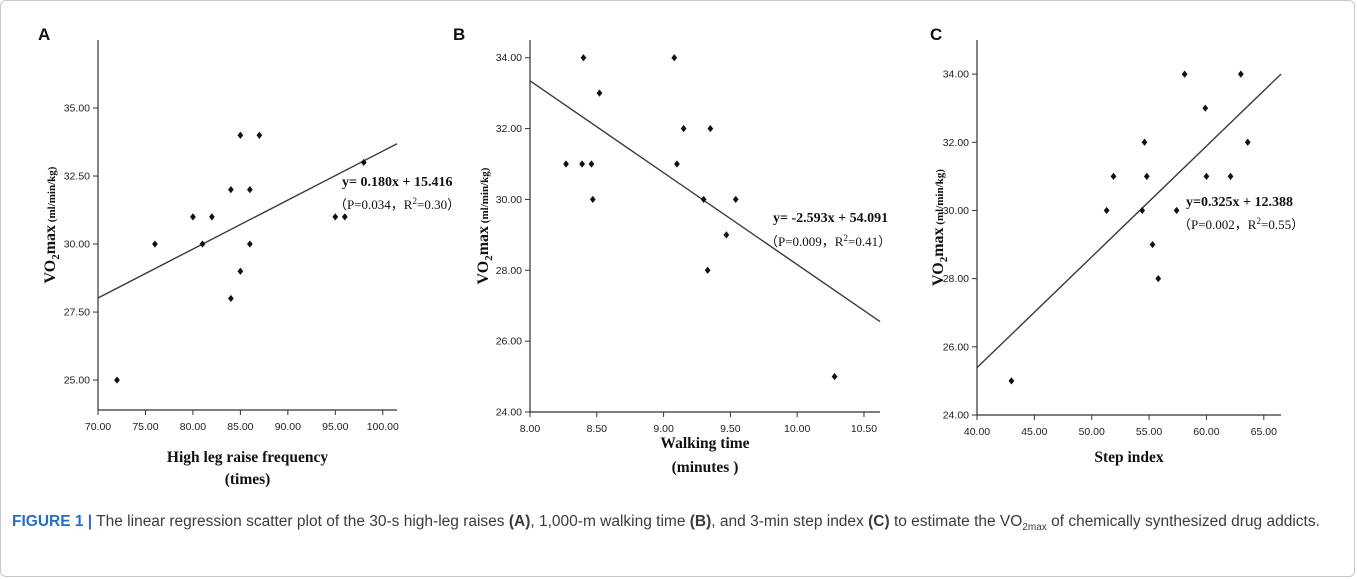 The height and width of the screenshot is (579, 1357). Describe the element at coordinates (1034, 432) in the screenshot. I see `x-tick-label: 45.00` at that location.